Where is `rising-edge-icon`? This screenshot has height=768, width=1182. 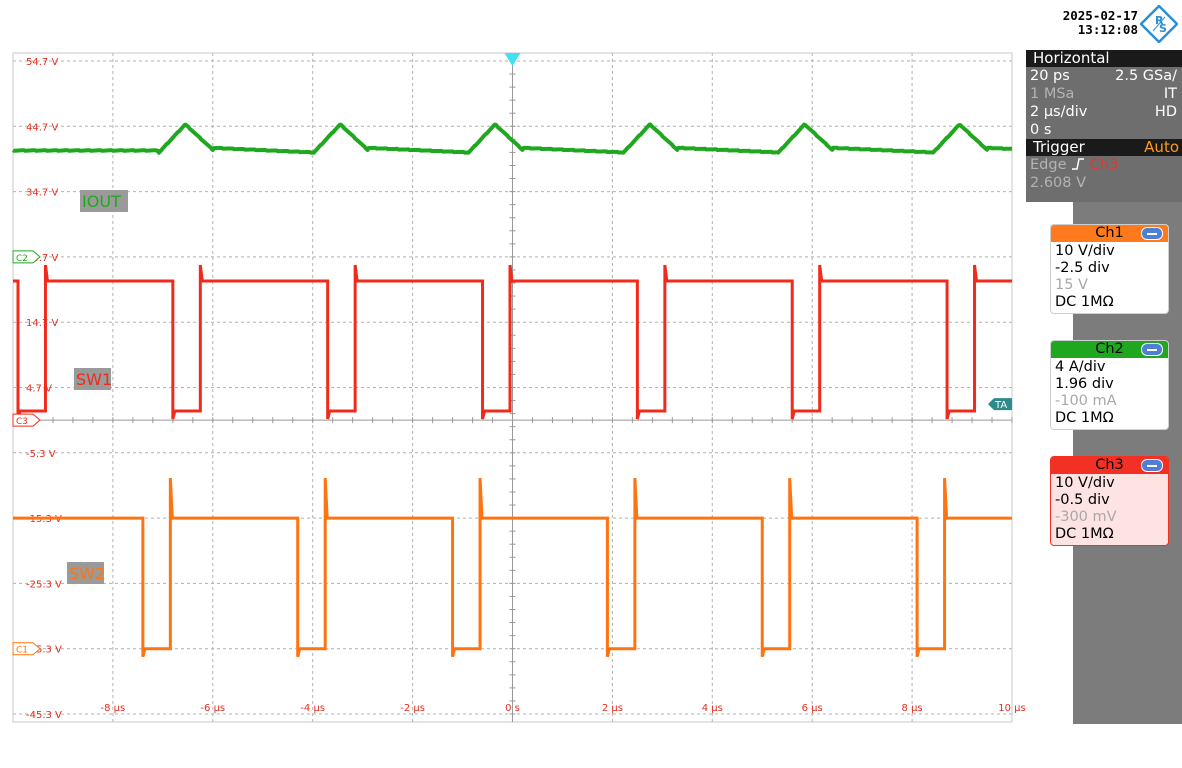 rising-edge-icon is located at coordinates (1078, 164).